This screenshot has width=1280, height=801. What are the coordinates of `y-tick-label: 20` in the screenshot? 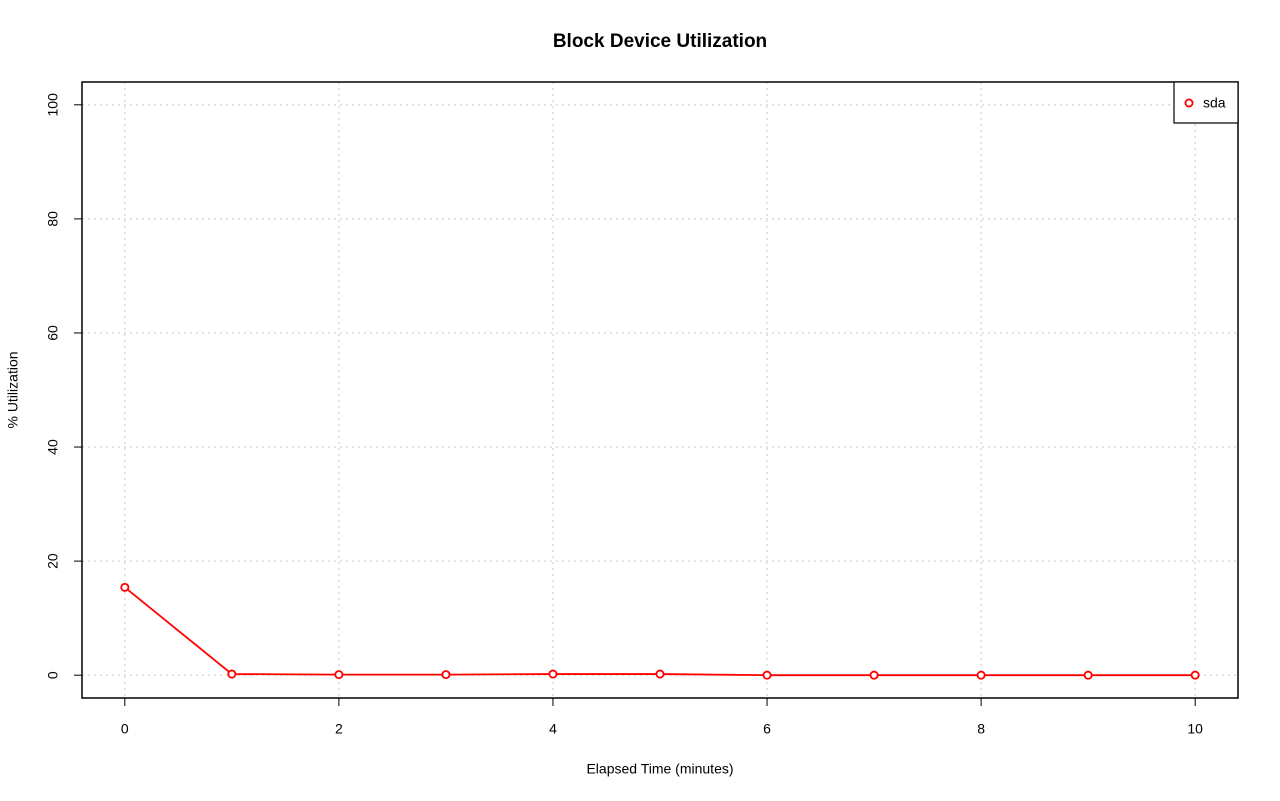 It's located at (53, 561).